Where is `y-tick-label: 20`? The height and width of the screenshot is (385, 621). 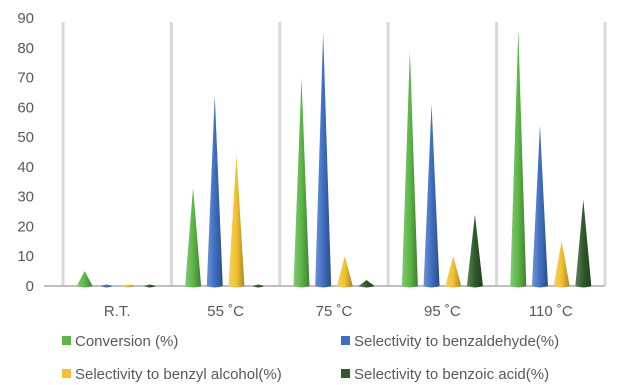 y-tick-label: 20 is located at coordinates (25, 226).